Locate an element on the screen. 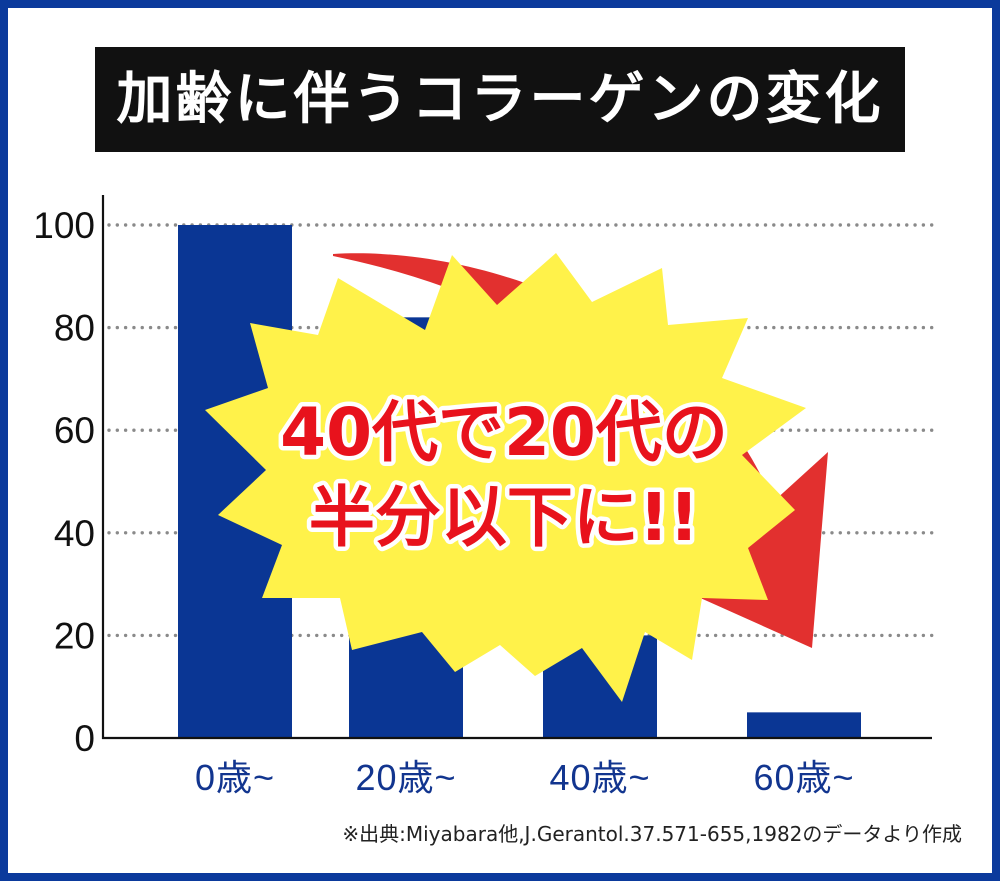  y-tick-label-0: 0 is located at coordinates (84, 738).